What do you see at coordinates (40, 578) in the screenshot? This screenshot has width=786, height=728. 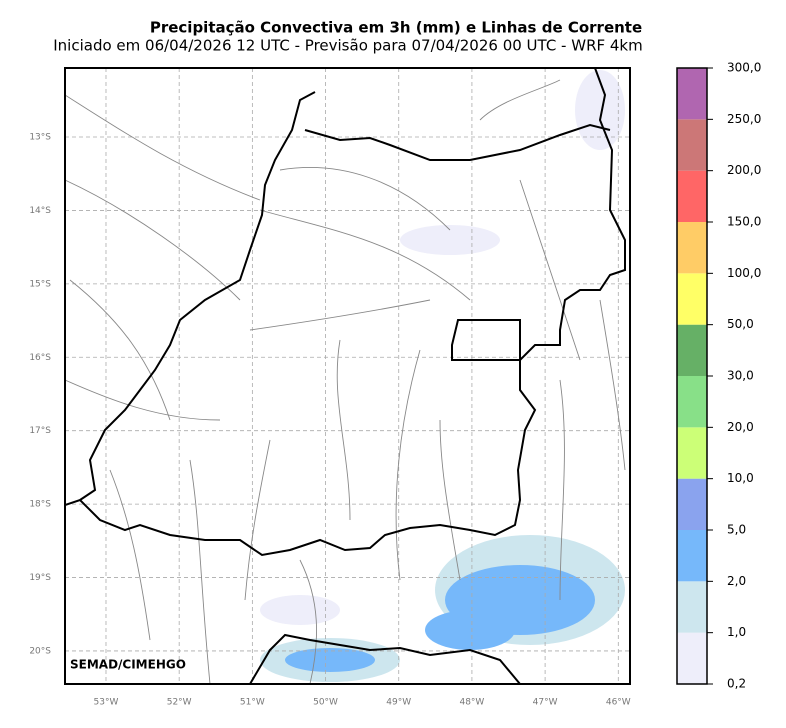 I see `y-tick-label: 19°S` at bounding box center [40, 578].